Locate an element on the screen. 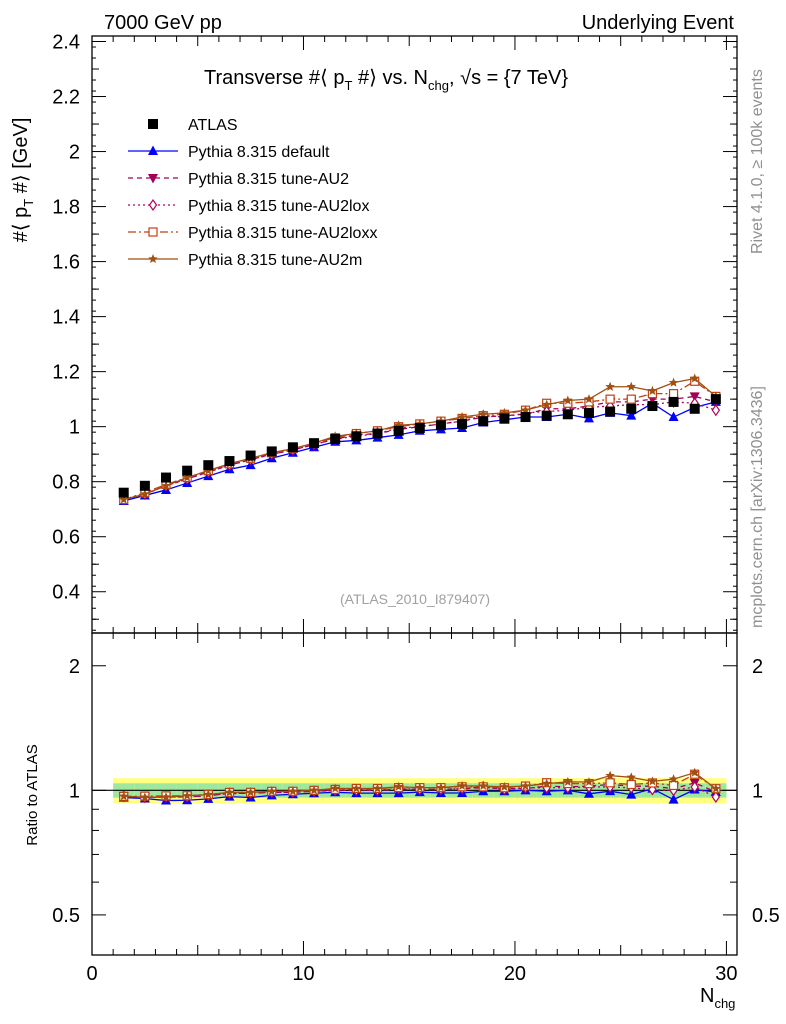 This screenshot has width=786, height=1024. header-right: Underlying Event is located at coordinates (658, 23).